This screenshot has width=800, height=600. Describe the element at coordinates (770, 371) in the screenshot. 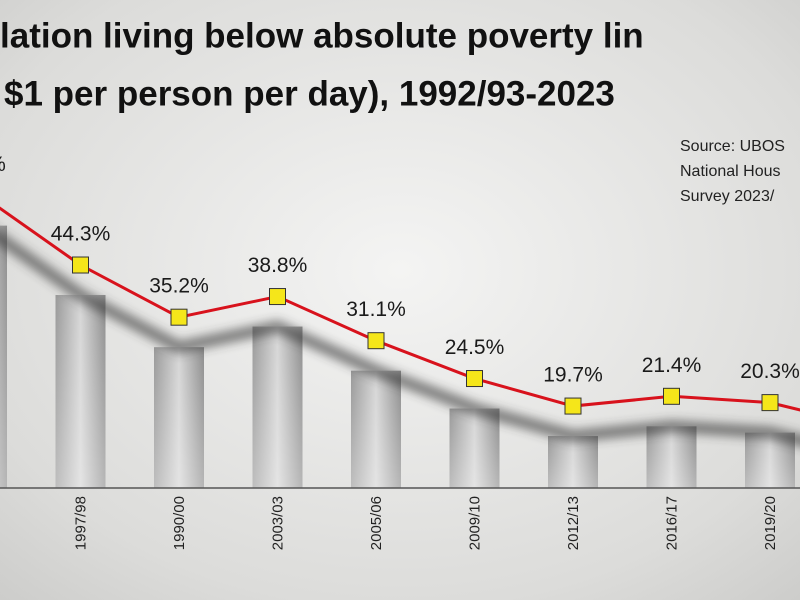

I see `value-label: 20.3%` at that location.